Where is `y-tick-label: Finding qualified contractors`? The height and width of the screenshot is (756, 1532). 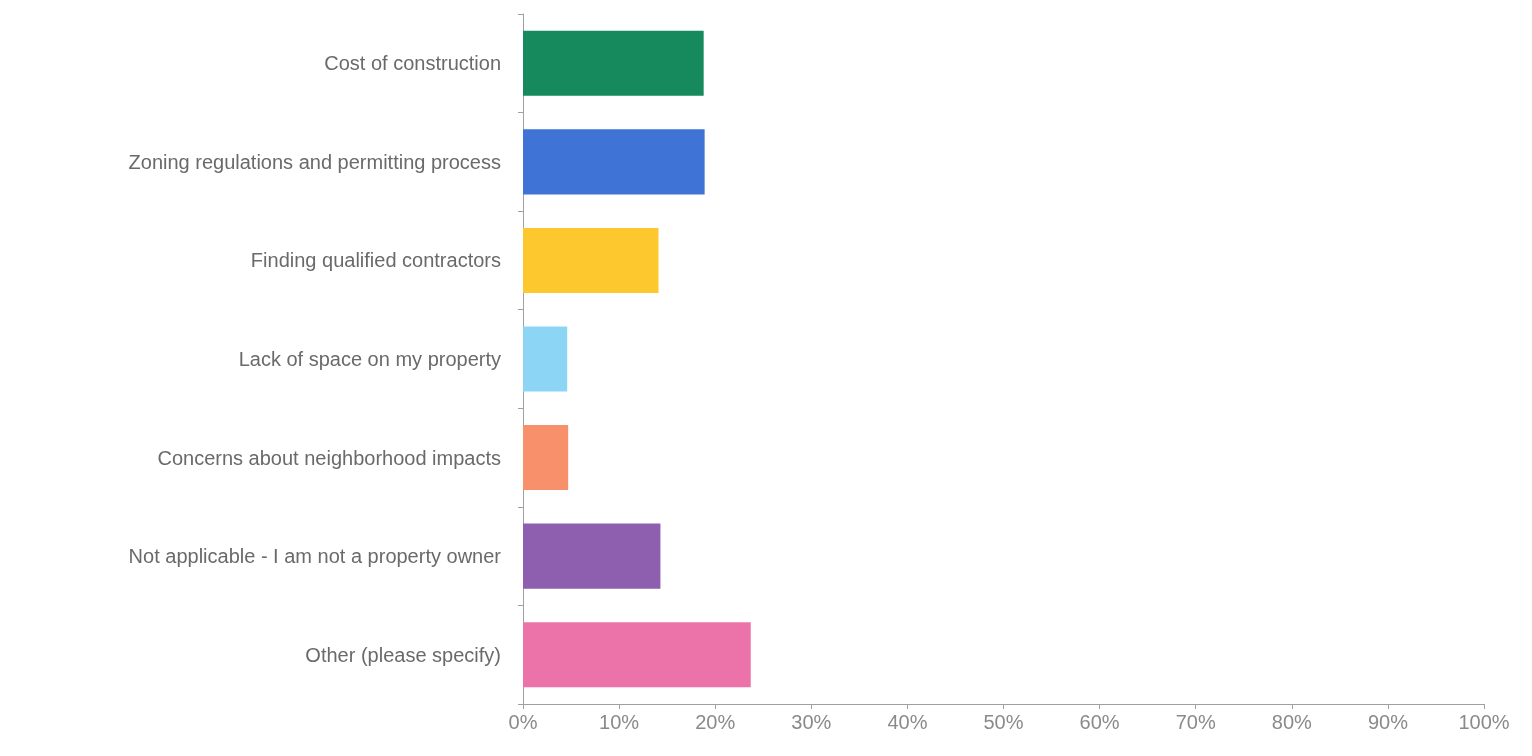
y-tick-label: Finding qualified contractors is located at coordinates (375, 260).